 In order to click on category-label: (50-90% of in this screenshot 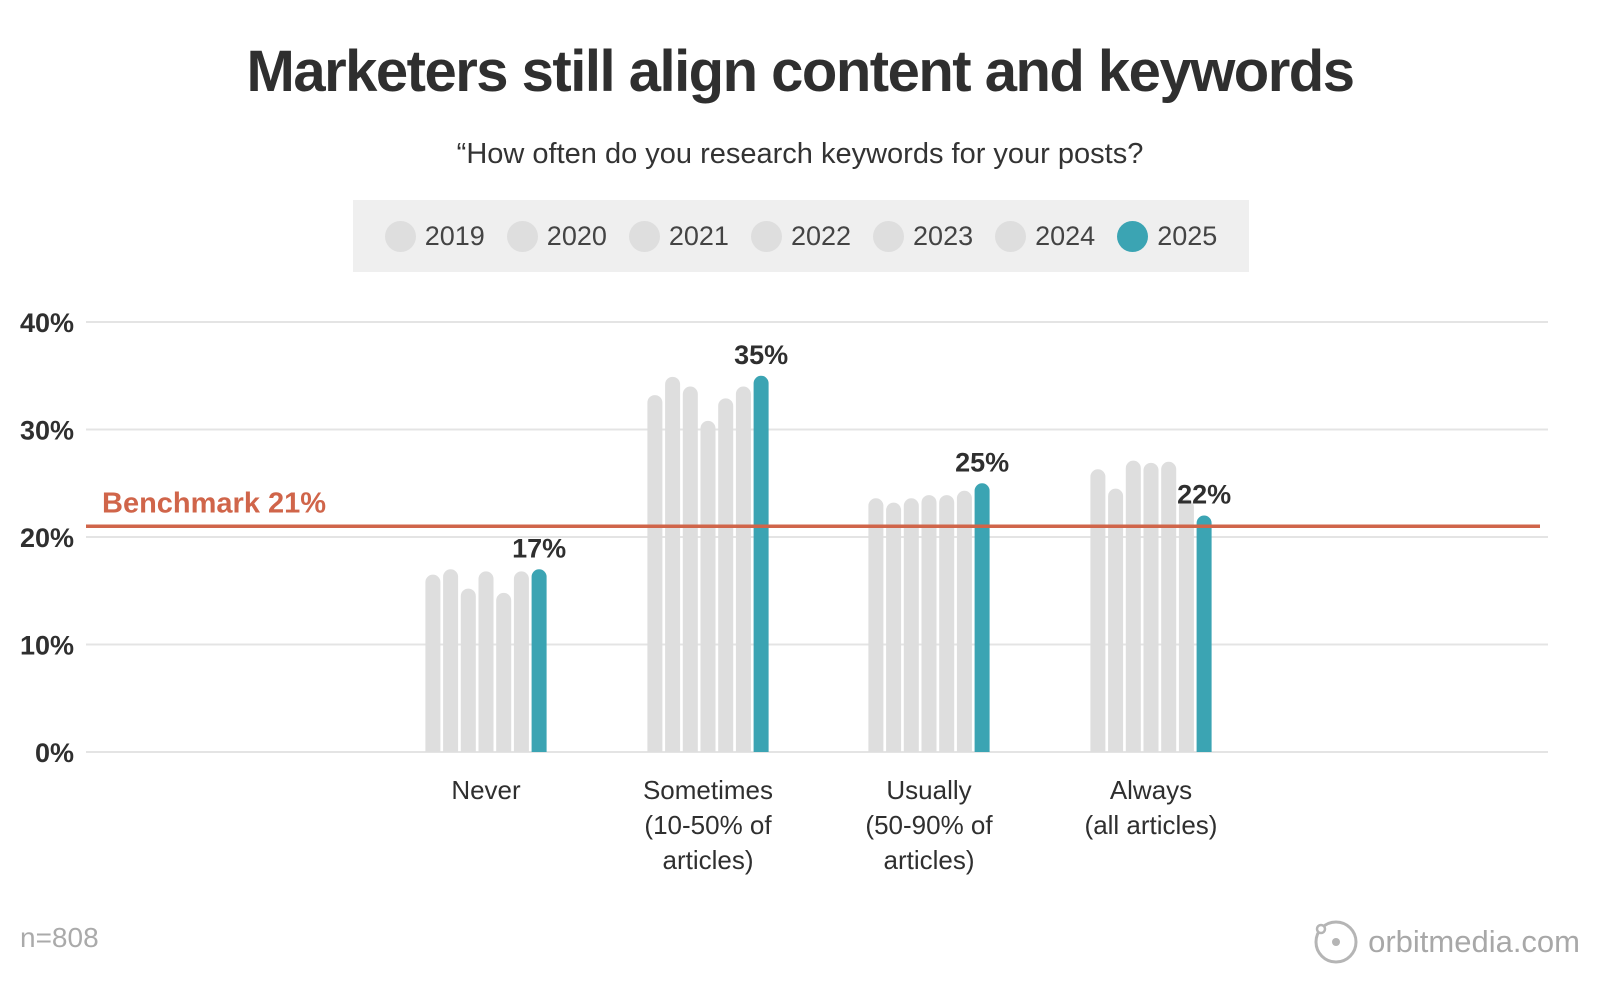, I will do `click(929, 825)`.